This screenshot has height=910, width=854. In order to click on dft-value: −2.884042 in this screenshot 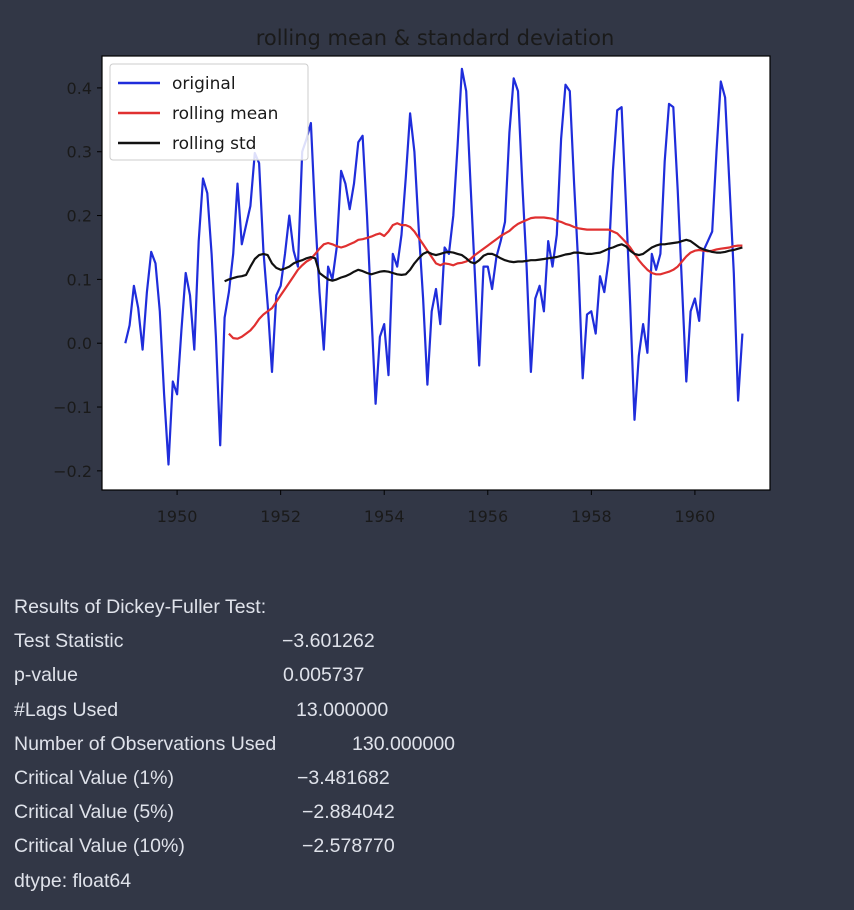, I will do `click(348, 812)`.